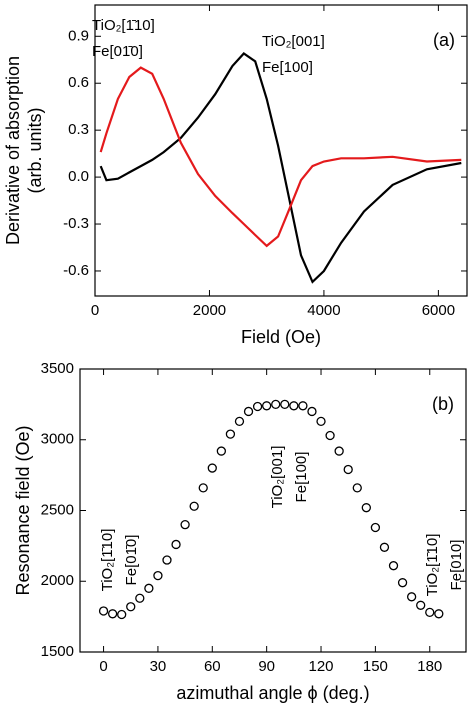 Image resolution: width=474 pixels, height=714 pixels. Describe the element at coordinates (23, 510) in the screenshot. I see `y-axis-label: Resonance field (Oe)` at that location.